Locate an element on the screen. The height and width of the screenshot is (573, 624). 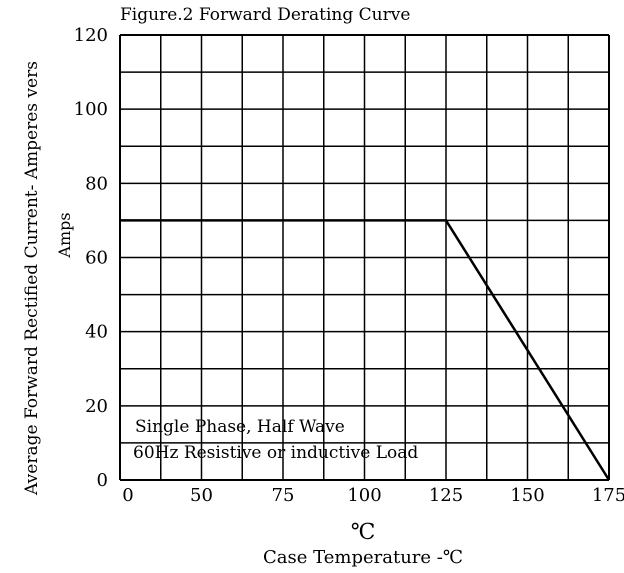
annotation-line-2: 60Hz Resistive or inductive Load is located at coordinates (275, 453).